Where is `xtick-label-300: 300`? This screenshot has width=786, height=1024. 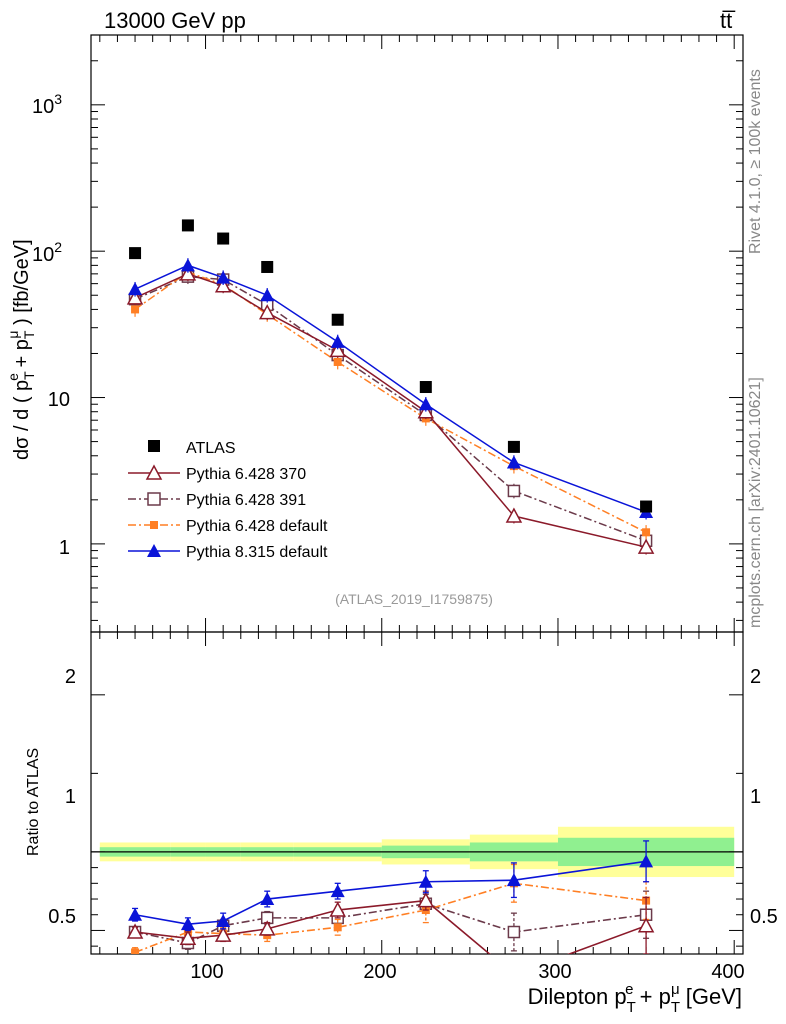
xtick-label-300: 300 is located at coordinates (554, 972).